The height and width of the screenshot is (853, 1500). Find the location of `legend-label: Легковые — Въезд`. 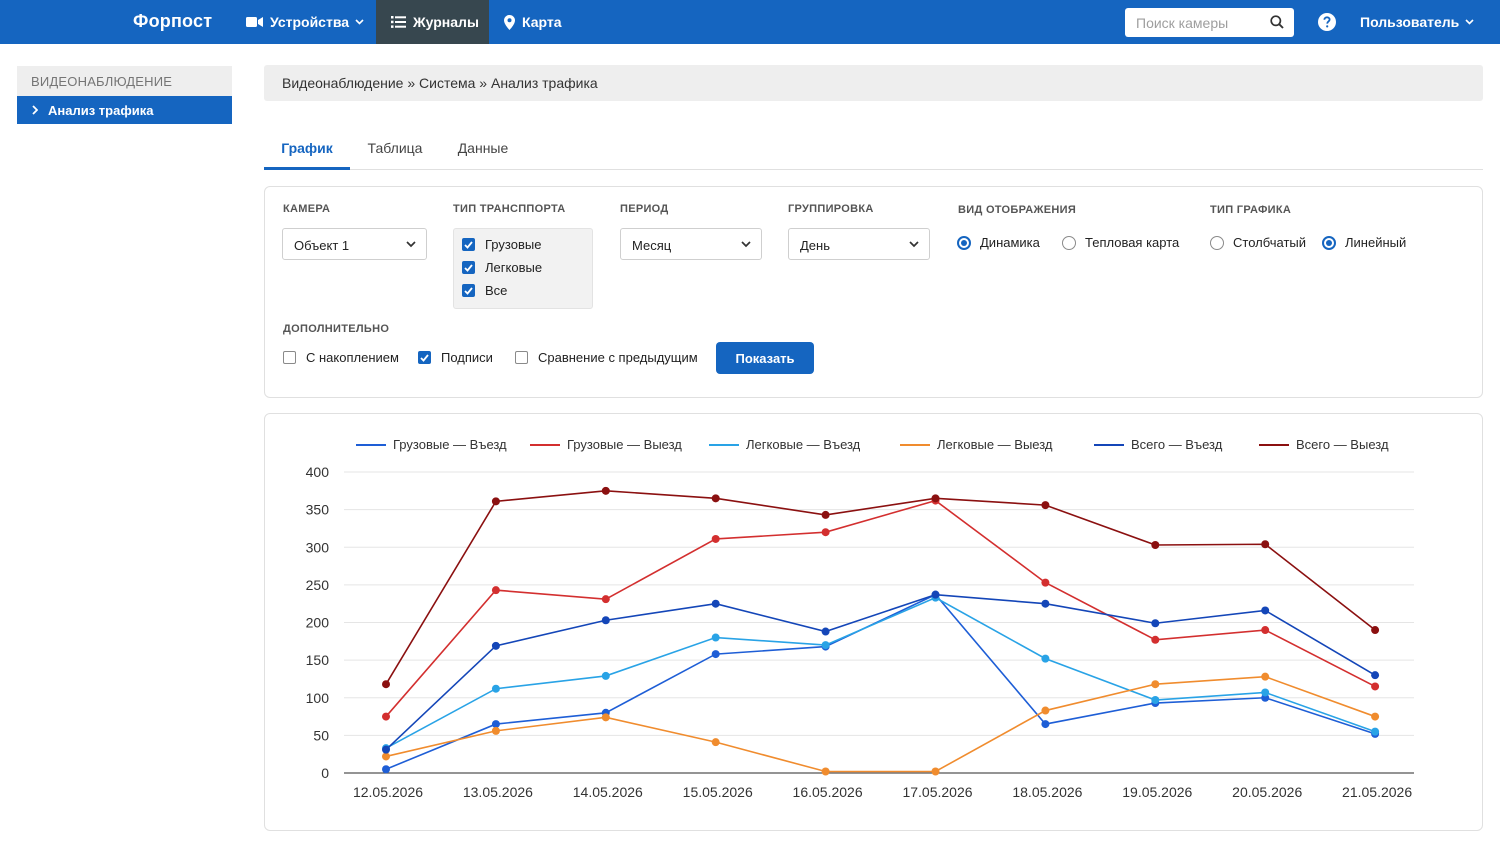

legend-label: Легковые — Въезд is located at coordinates (803, 444).